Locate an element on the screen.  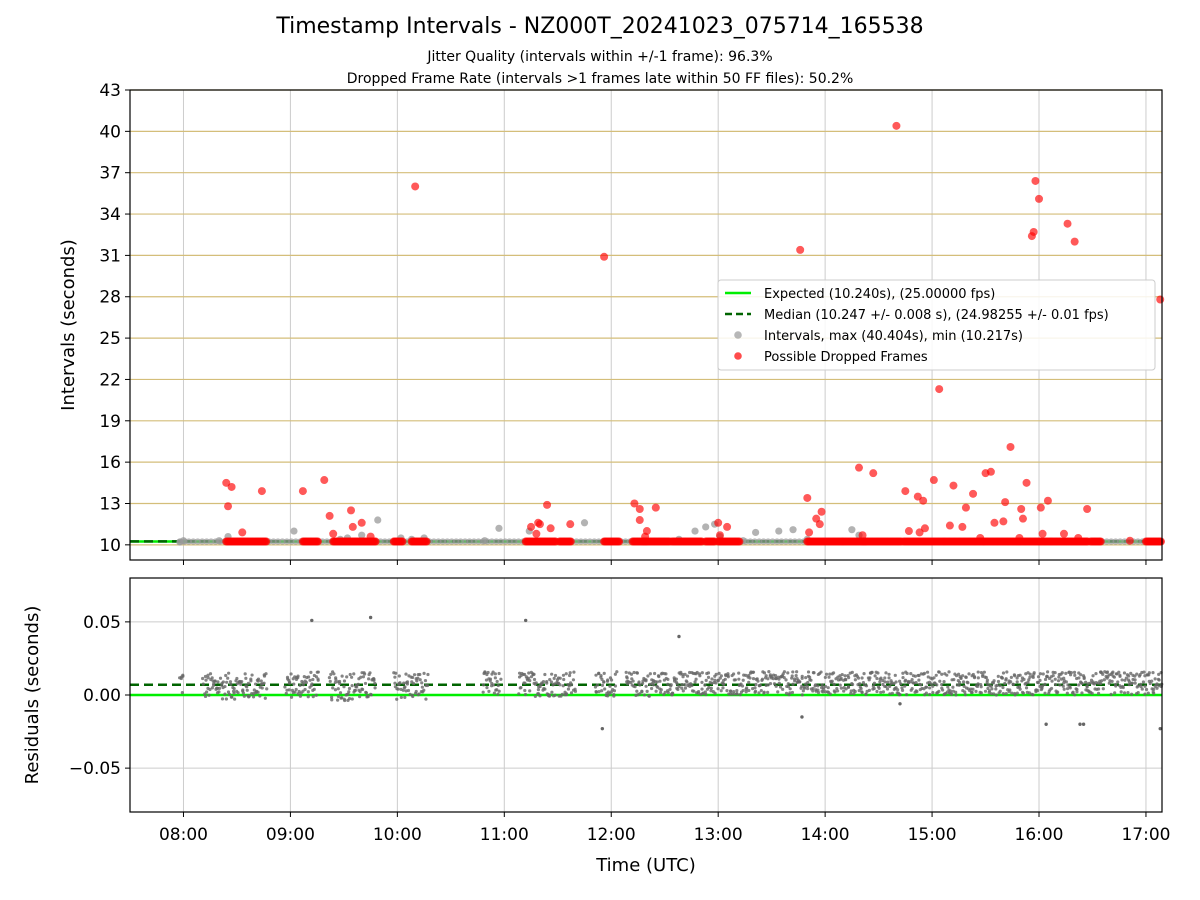
legend-entry: Possible Dropped Frames is located at coordinates (846, 357).